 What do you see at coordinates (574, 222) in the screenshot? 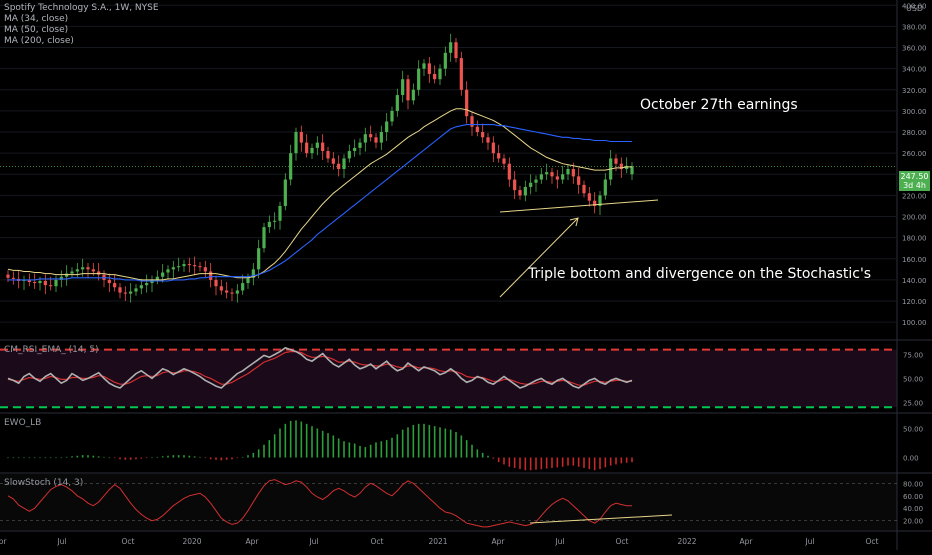
I see `annotation-arrowhead` at bounding box center [574, 222].